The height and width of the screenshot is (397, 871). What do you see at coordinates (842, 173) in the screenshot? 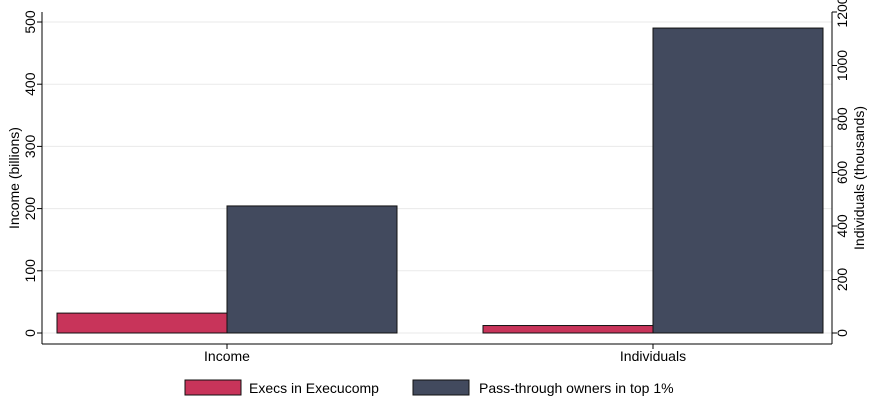
I see `right-tick-label: 600` at bounding box center [842, 173].